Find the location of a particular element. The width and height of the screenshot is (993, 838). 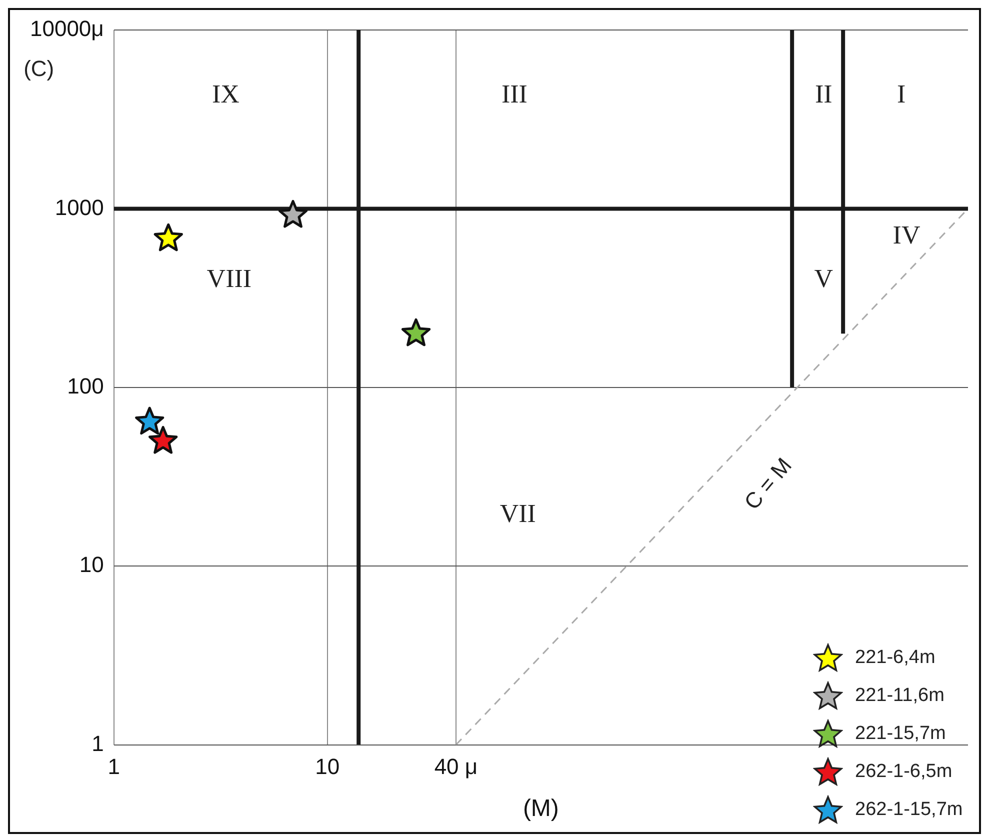

y-tick-label: 1 is located at coordinates (98, 743).